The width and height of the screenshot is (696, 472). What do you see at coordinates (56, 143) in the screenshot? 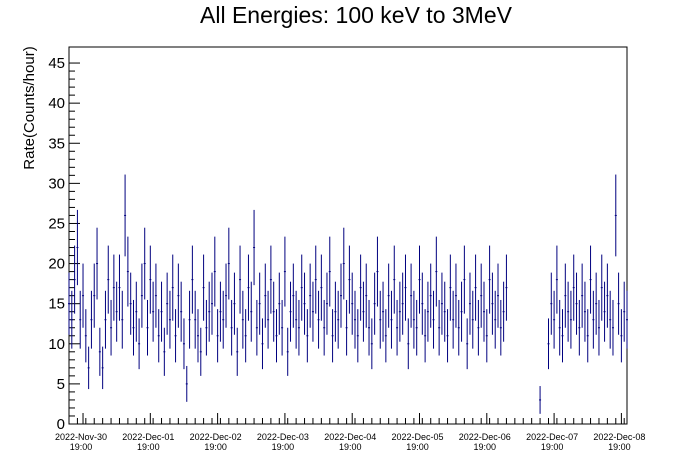
I see `y-tick-label: 35` at bounding box center [56, 143].